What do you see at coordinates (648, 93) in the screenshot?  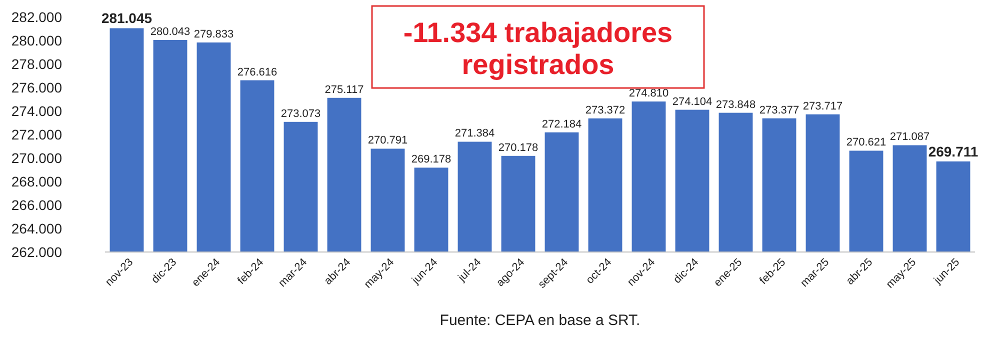 I see `data-label: 274.810` at bounding box center [648, 93].